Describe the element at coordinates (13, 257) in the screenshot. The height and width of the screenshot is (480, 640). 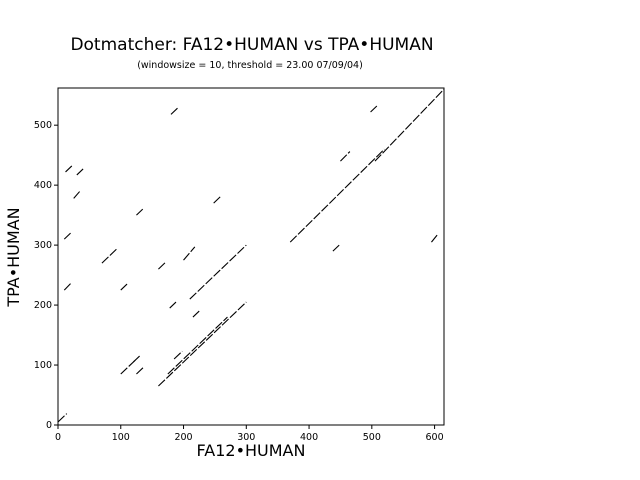
I see `y-axis-title: TPA•HUMAN` at that location.